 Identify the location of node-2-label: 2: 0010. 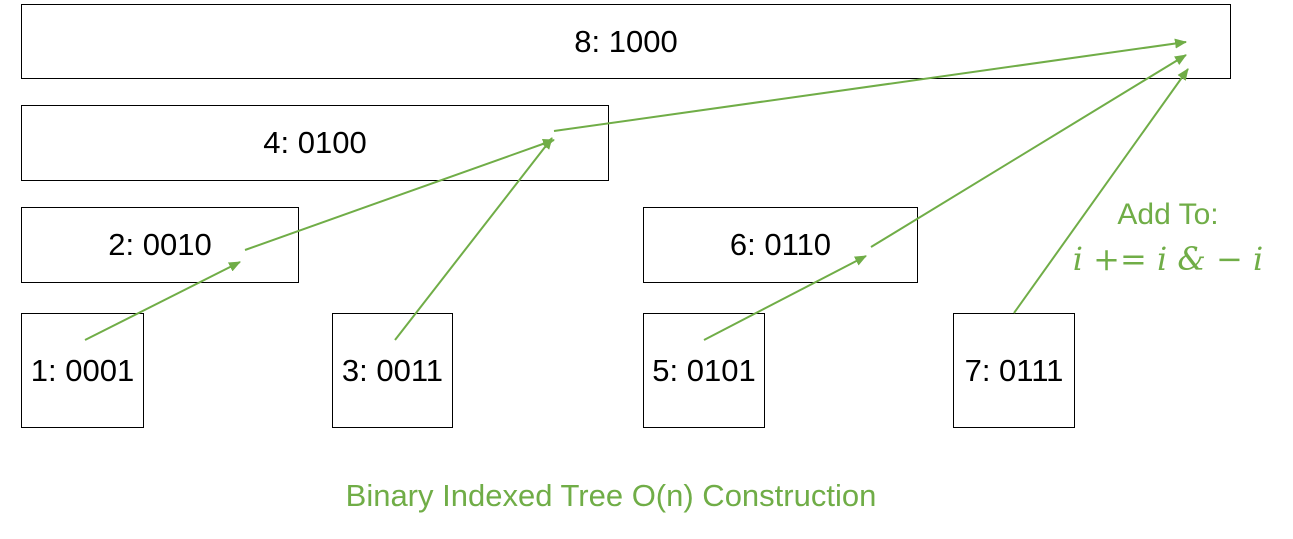
(160, 244).